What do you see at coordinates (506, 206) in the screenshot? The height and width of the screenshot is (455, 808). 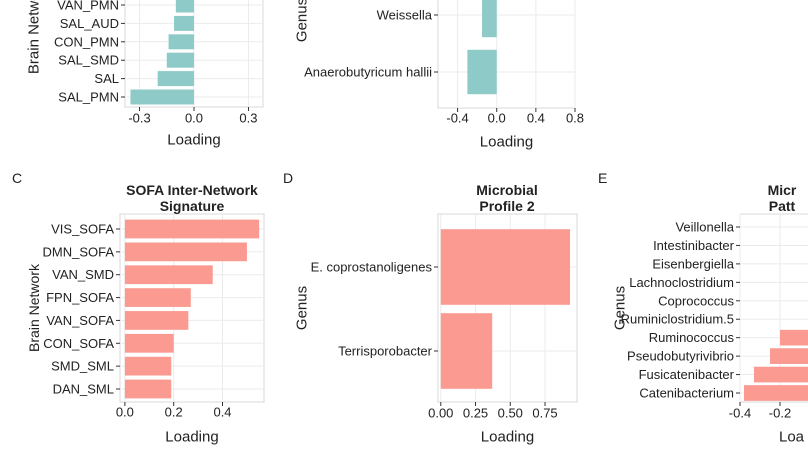 I see `chart-title-line: Profile 2` at bounding box center [506, 206].